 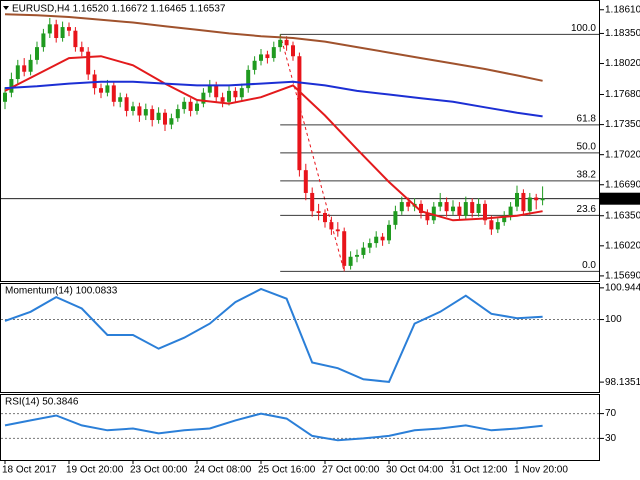 I want to click on x-tick-label: 31 Oct 12:00, so click(x=479, y=470).